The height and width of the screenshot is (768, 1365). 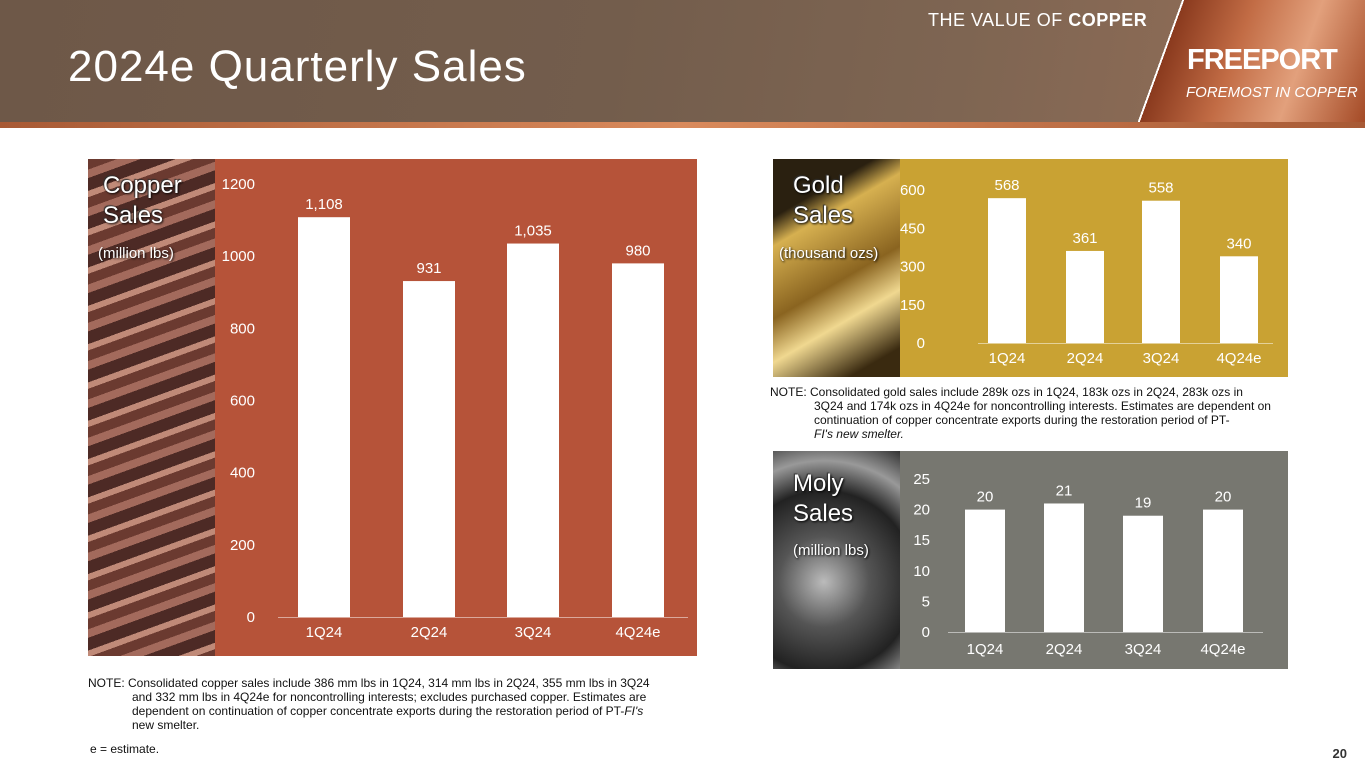 I want to click on page-title: 2024e Quarterly Sales, so click(x=297, y=66).